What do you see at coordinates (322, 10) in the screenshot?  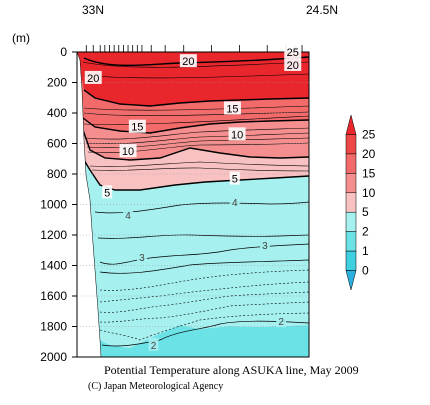 I see `x-end-label: 24.5N` at bounding box center [322, 10].